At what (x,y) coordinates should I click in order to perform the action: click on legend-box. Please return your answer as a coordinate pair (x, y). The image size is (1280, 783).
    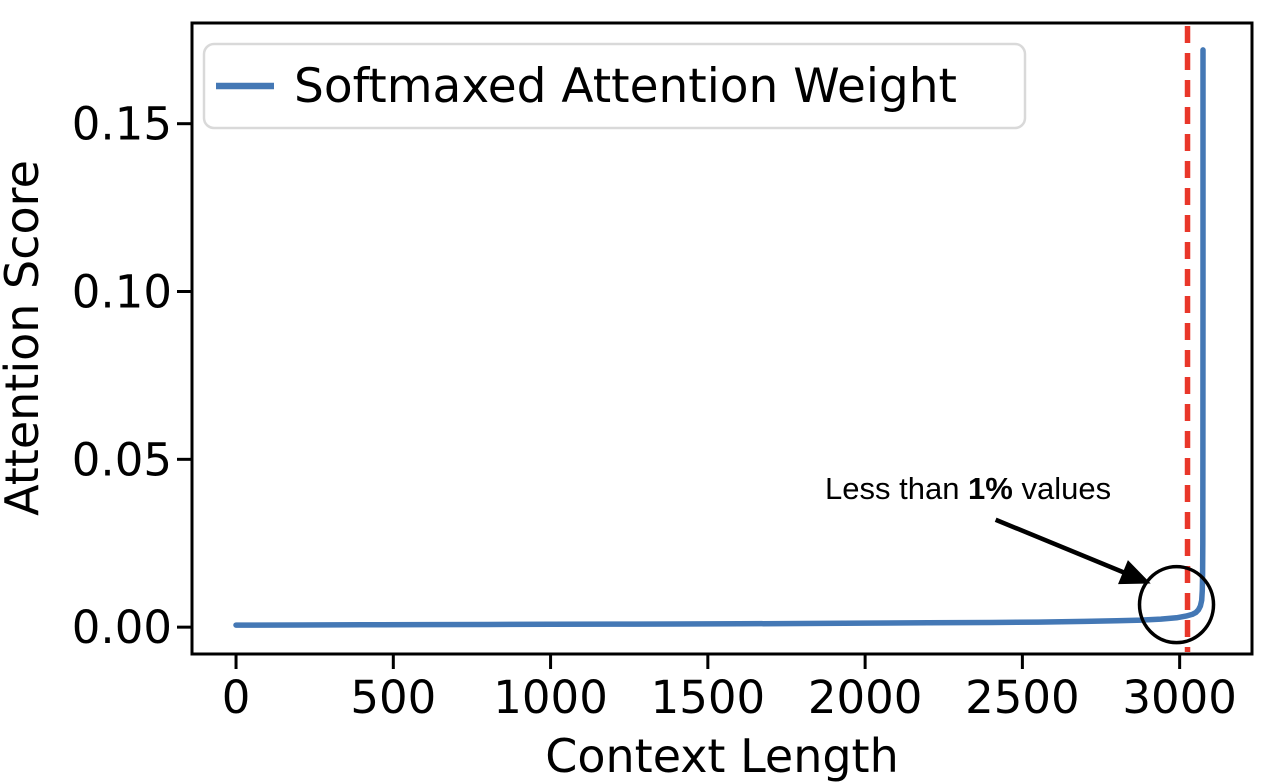
    Looking at the image, I should click on (614, 86).